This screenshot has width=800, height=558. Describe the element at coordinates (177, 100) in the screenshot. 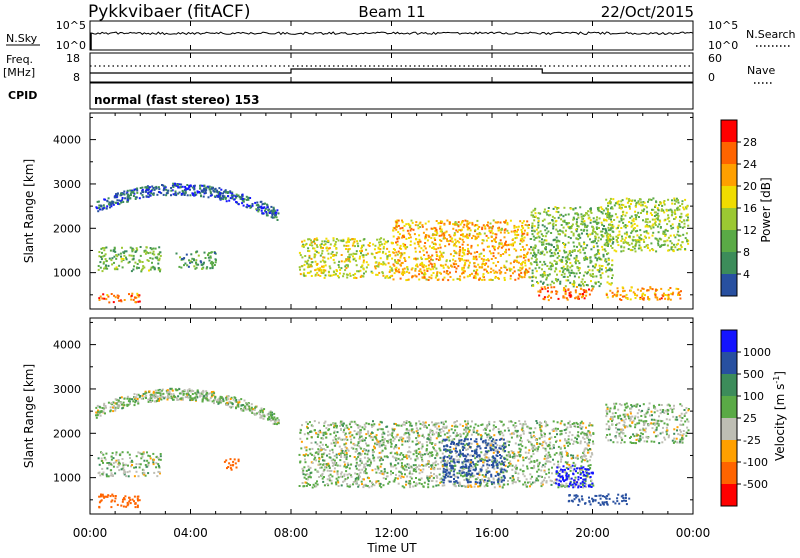

I see `cpid-value: normal (fast stereo) 153` at that location.